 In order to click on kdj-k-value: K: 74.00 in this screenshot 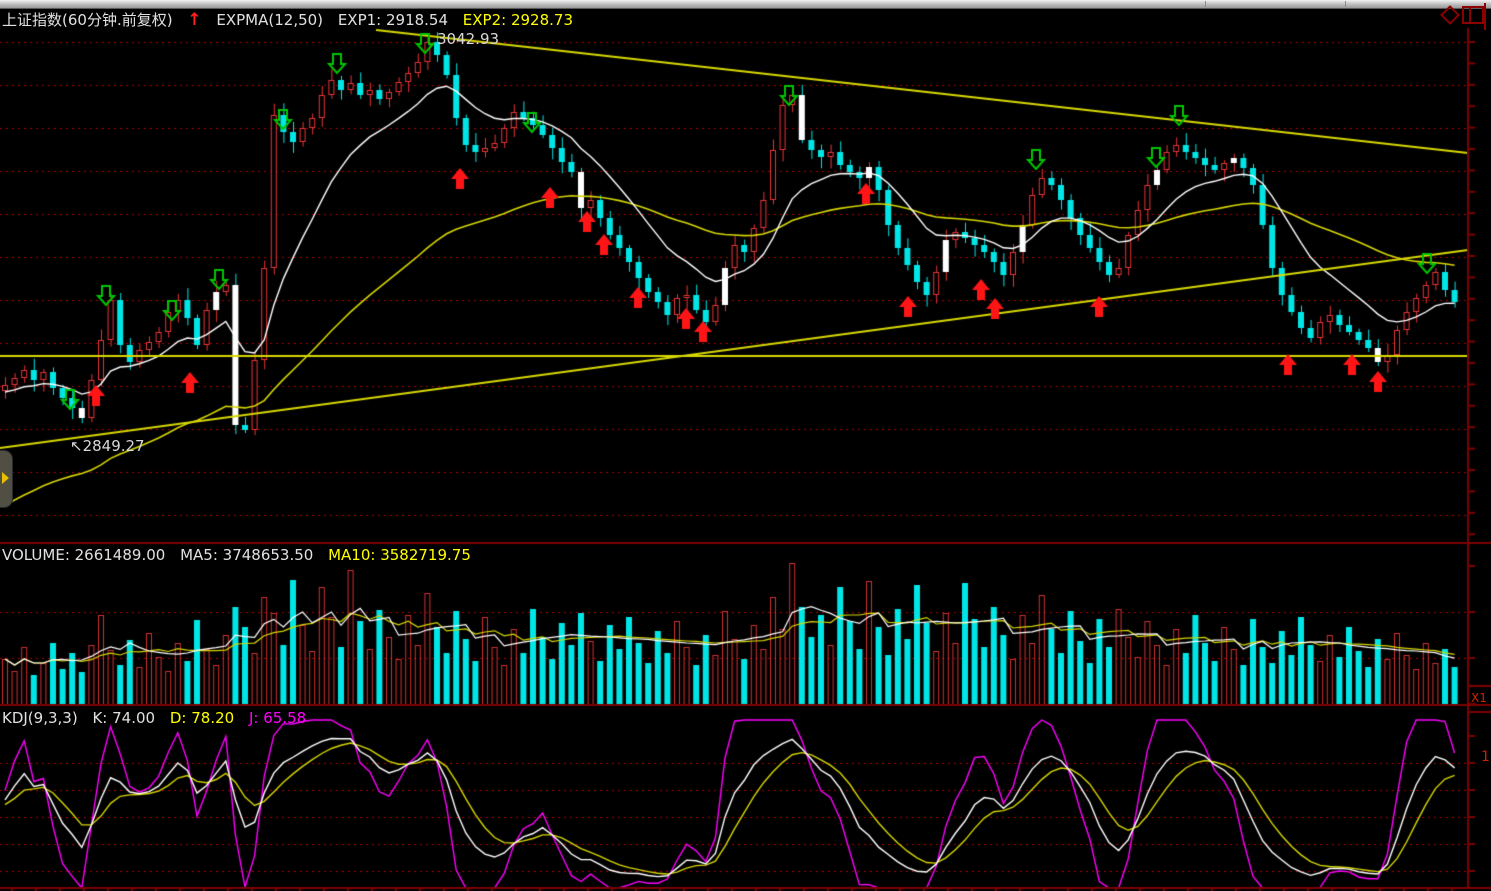, I will do `click(124, 718)`.